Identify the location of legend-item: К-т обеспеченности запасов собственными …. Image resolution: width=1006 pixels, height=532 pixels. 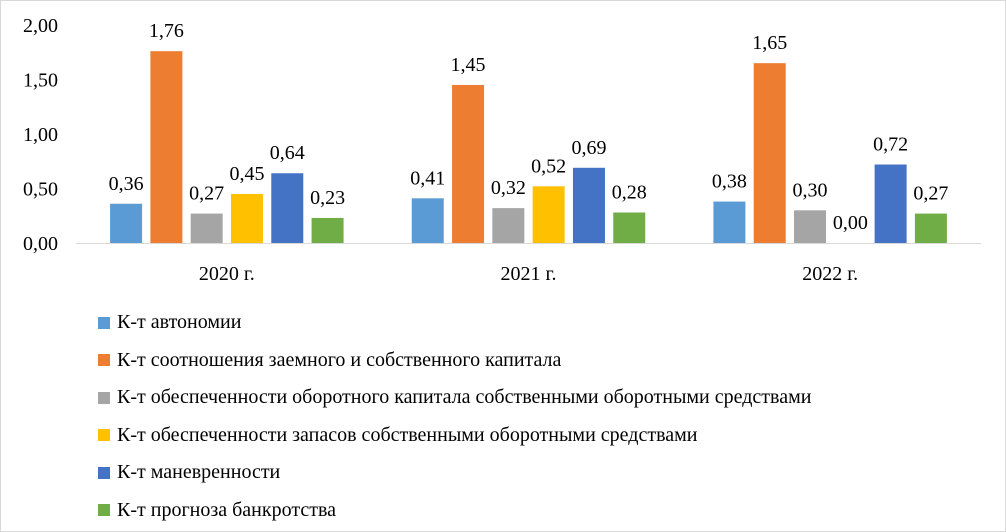
(454, 436).